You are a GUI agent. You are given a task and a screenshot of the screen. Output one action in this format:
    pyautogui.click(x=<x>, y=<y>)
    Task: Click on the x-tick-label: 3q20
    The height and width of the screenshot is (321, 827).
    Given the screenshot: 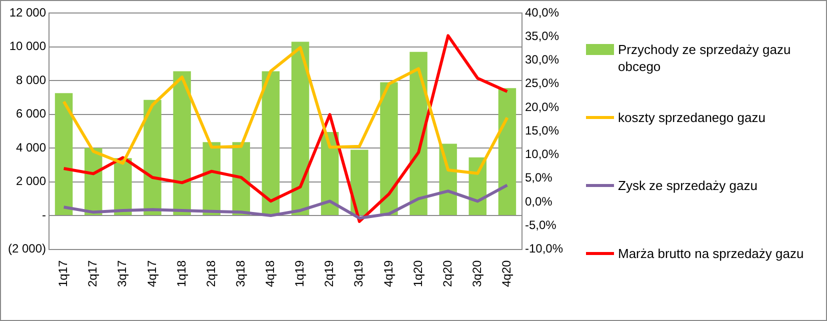 What is the action you would take?
    pyautogui.click(x=477, y=274)
    